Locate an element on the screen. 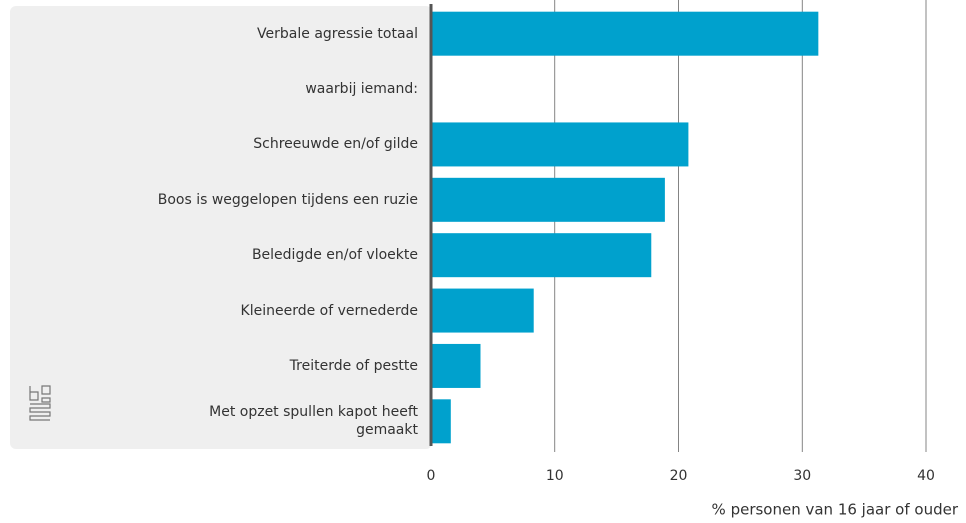 This screenshot has height=523, width=966. y-tick-label: Beledigde en/of vloekte is located at coordinates (334, 255).